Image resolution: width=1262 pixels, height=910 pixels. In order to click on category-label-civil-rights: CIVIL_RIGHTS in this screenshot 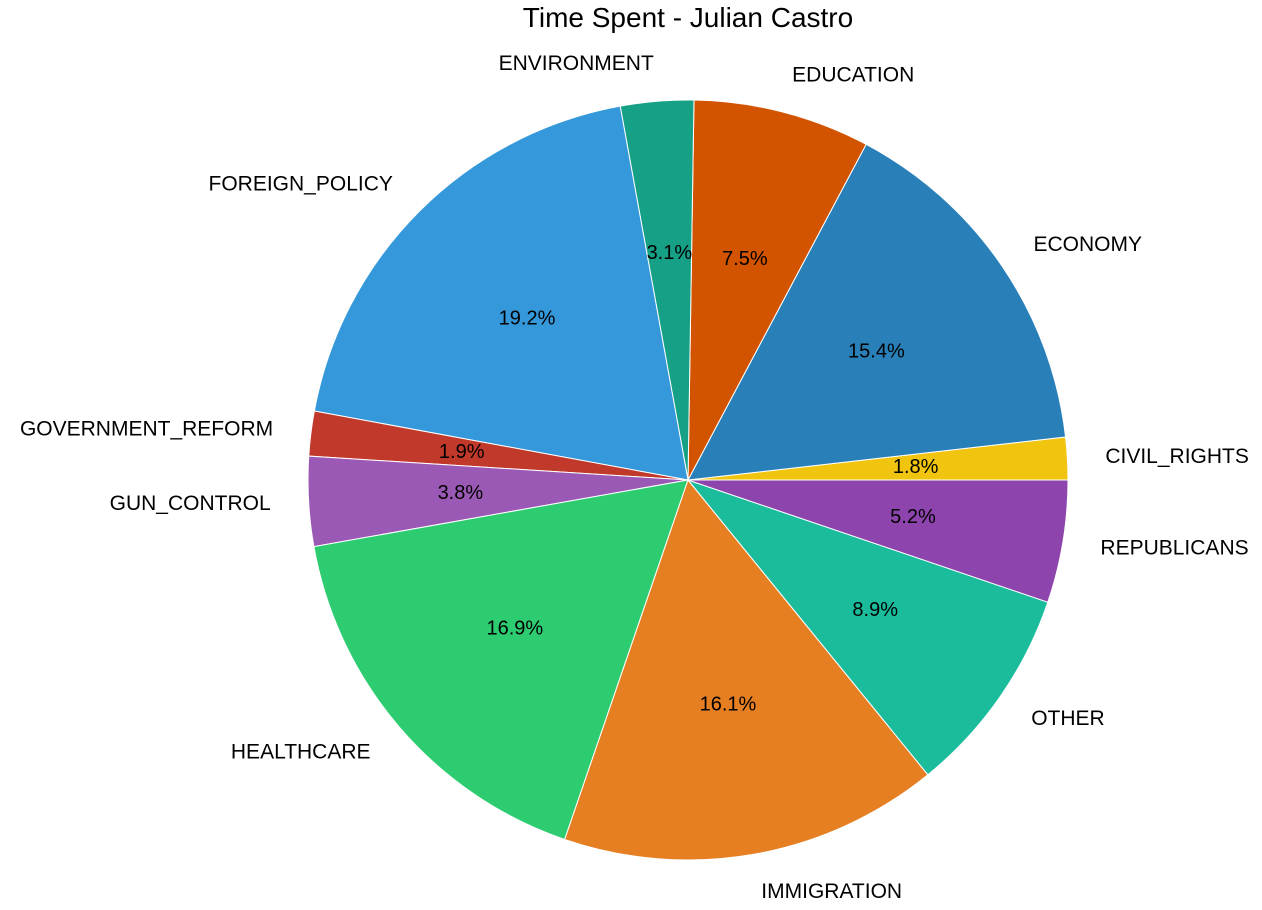, I will do `click(1177, 456)`.